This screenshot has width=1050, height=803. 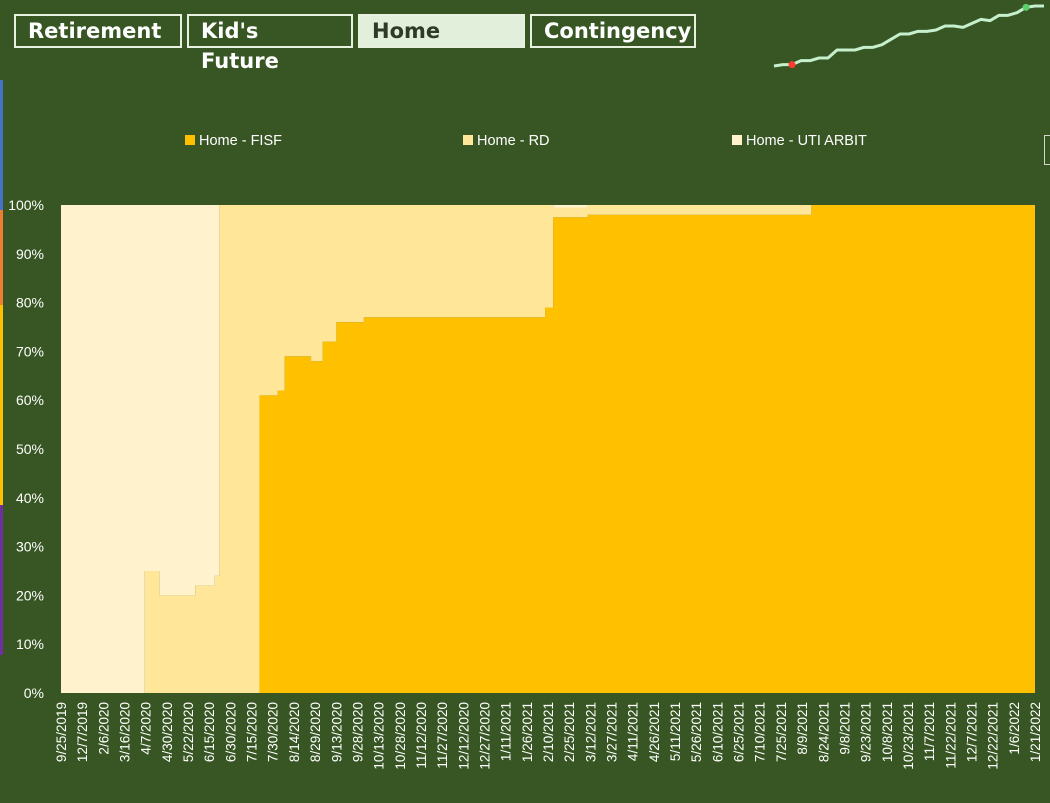 What do you see at coordinates (1, 580) in the screenshot?
I see `edge-color-strip-purple` at bounding box center [1, 580].